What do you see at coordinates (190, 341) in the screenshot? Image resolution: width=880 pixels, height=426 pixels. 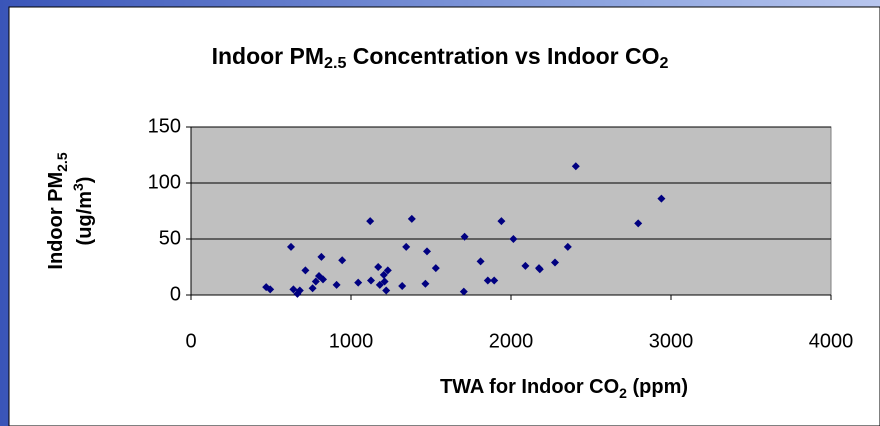 I see `x-tick-label: 0` at bounding box center [190, 341].